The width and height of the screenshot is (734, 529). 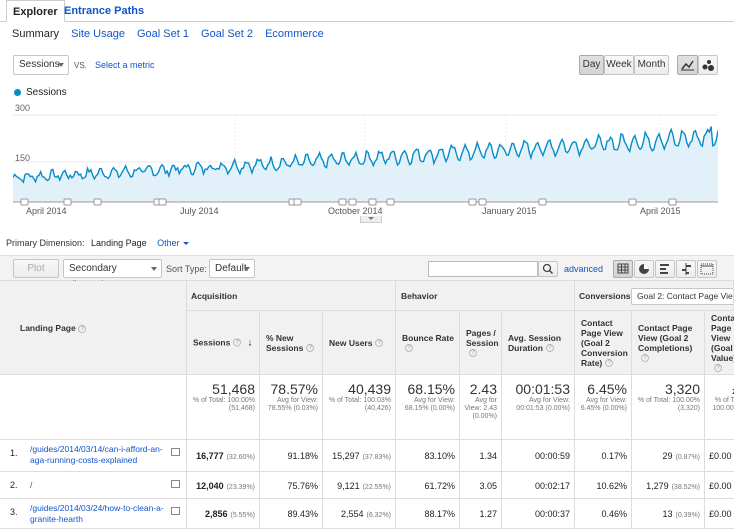 What do you see at coordinates (651, 65) in the screenshot?
I see `month-button: Month` at bounding box center [651, 65].